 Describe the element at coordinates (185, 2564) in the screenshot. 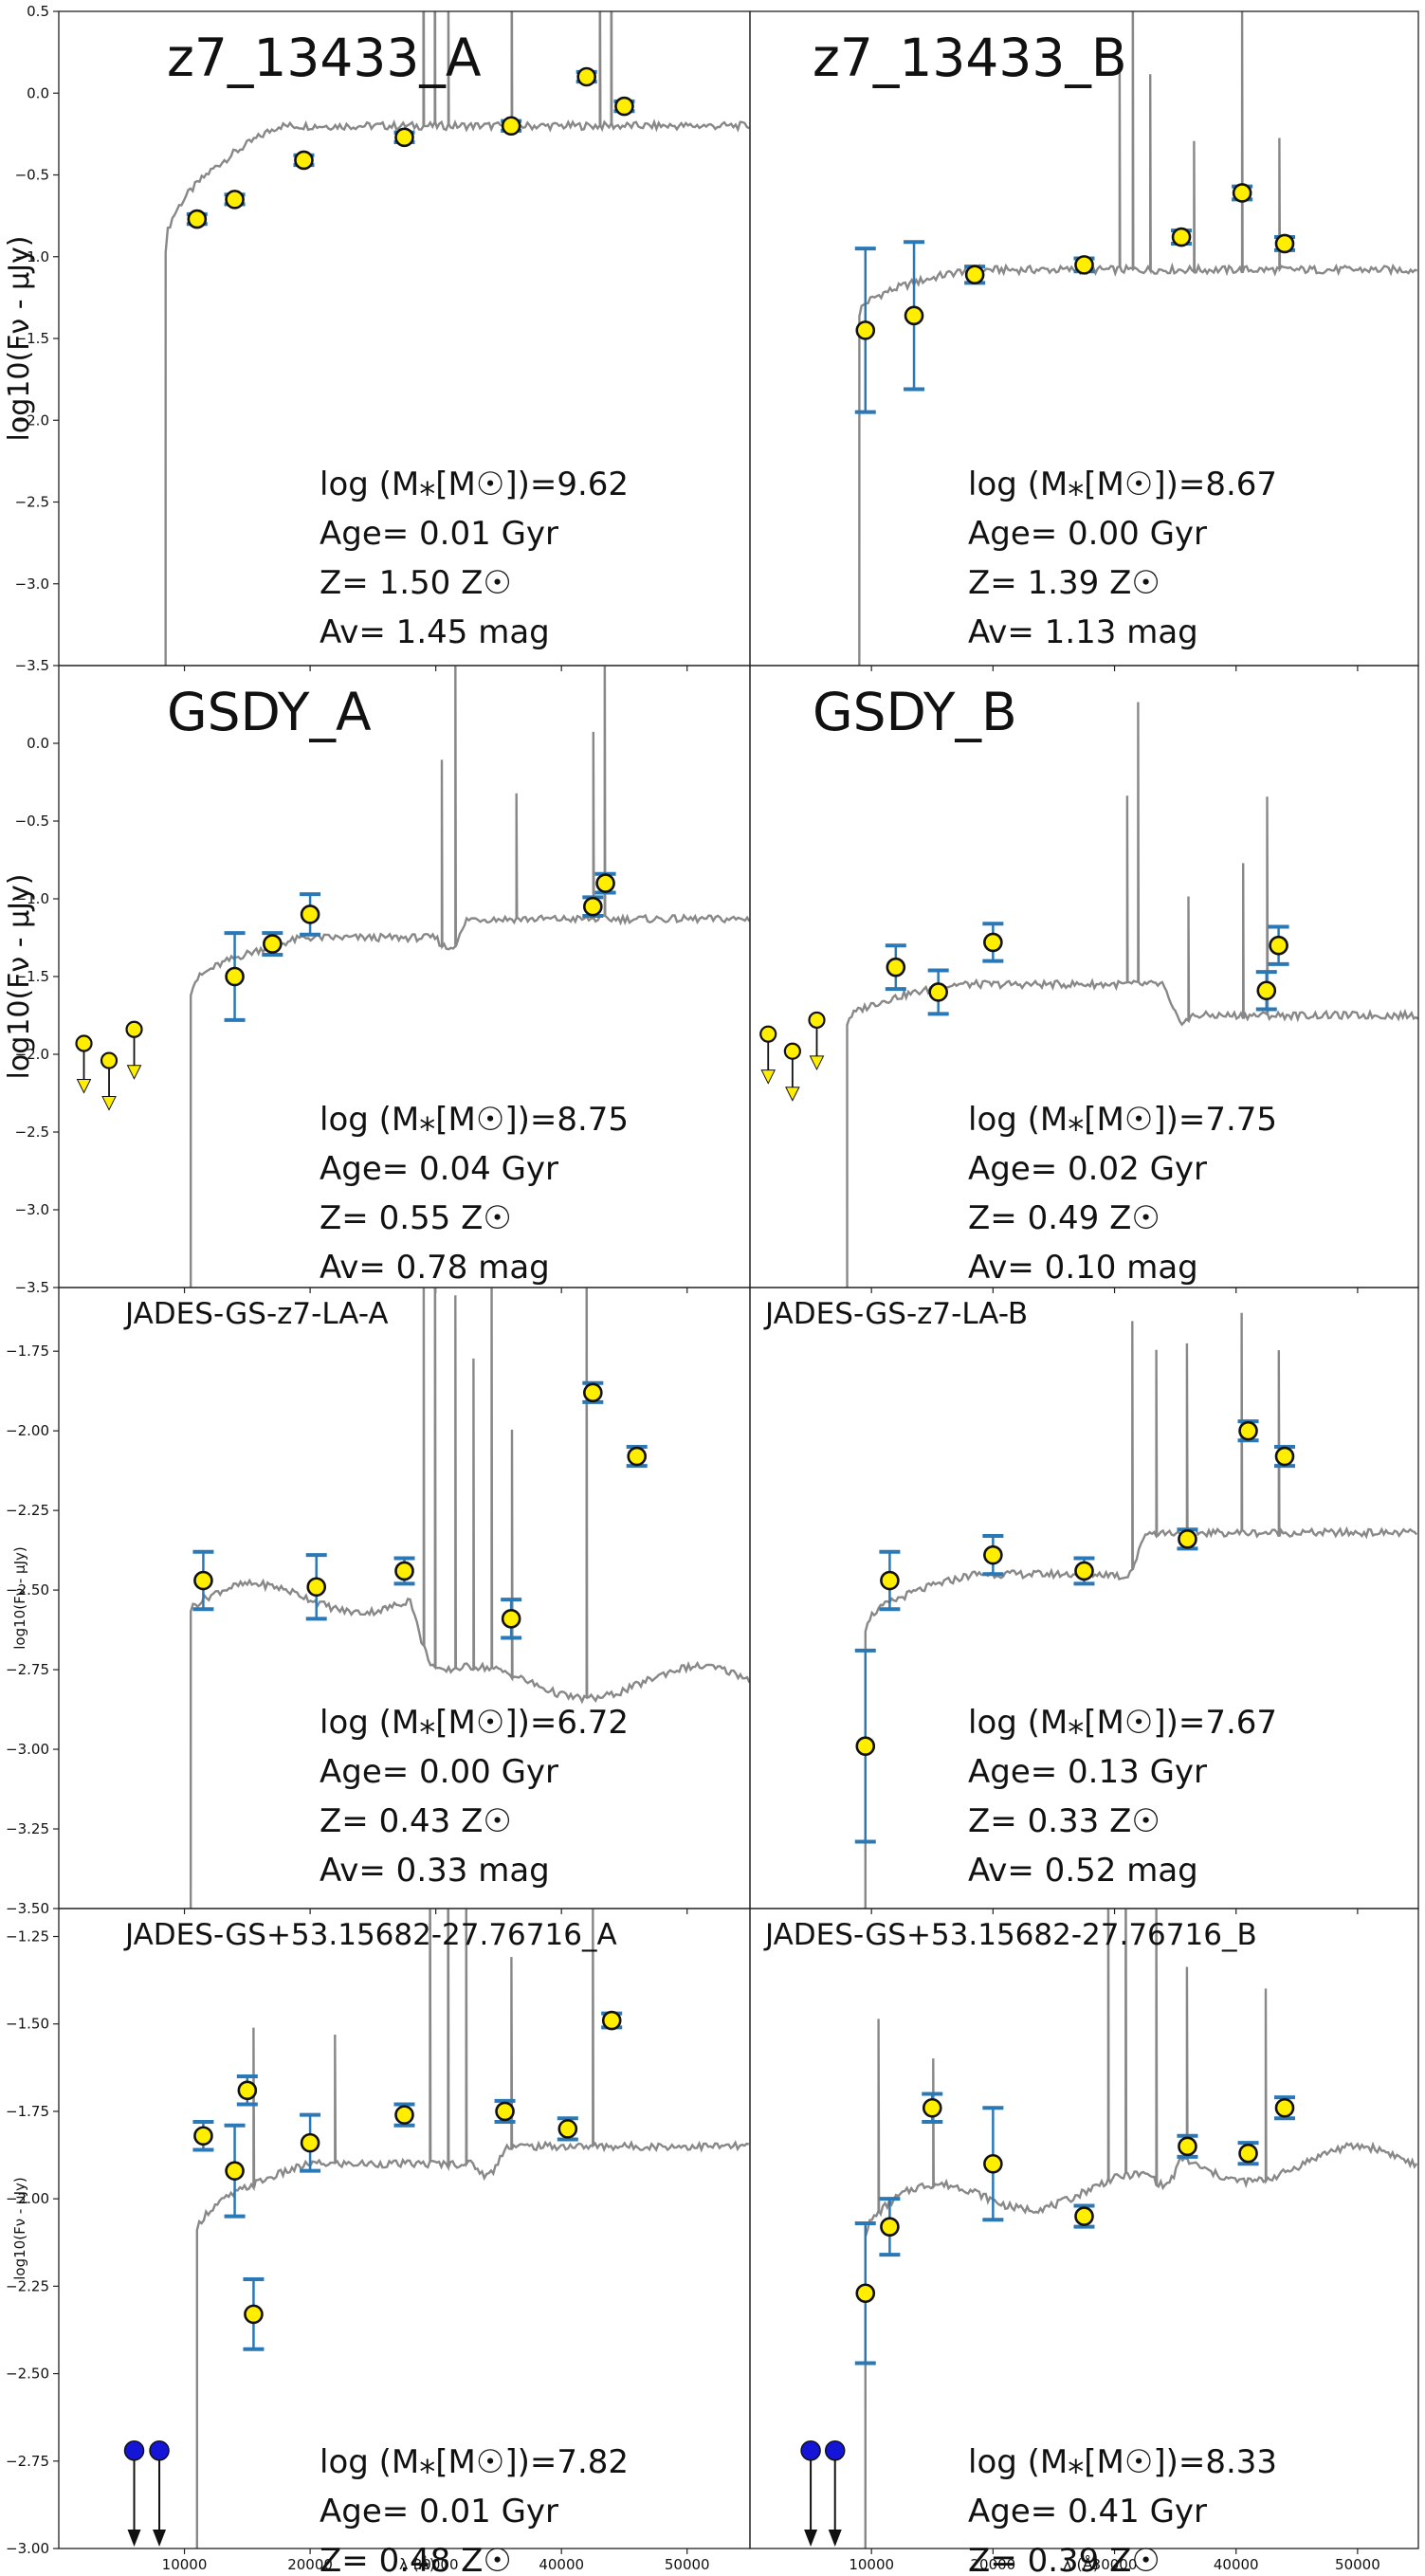

I see `x-tick-label: 10000` at that location.